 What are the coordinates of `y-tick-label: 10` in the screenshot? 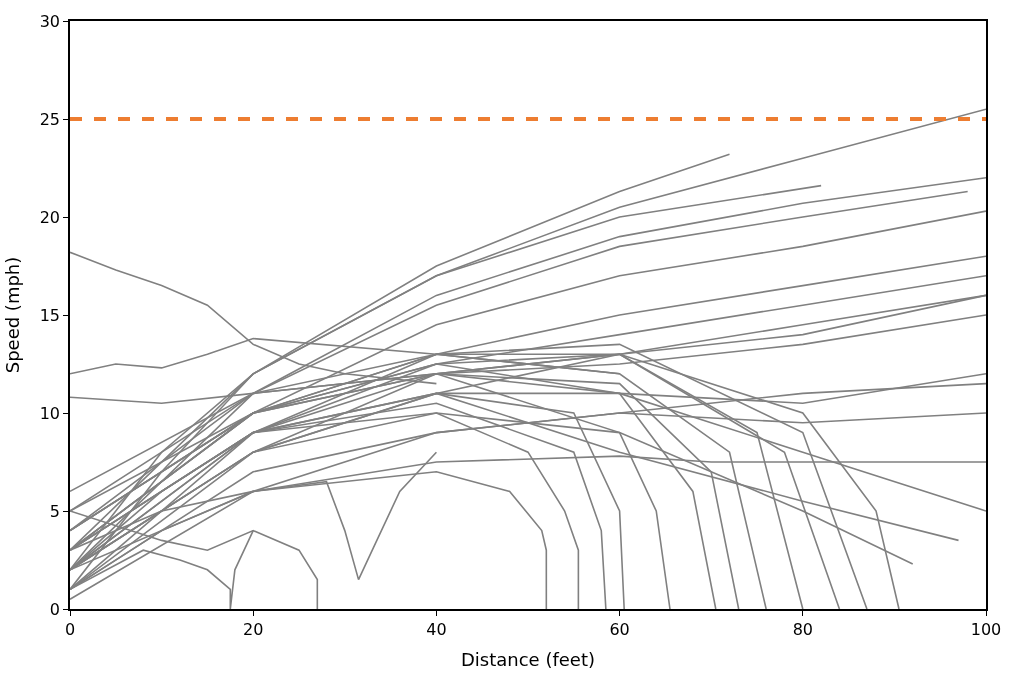 It's located at (50, 413).